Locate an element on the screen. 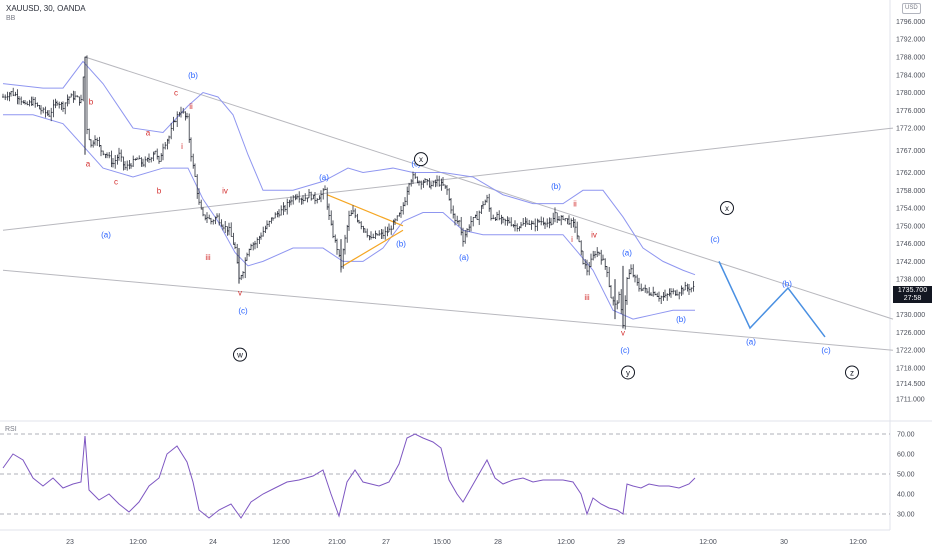  price-tick-label: 1746.000 is located at coordinates (910, 244).